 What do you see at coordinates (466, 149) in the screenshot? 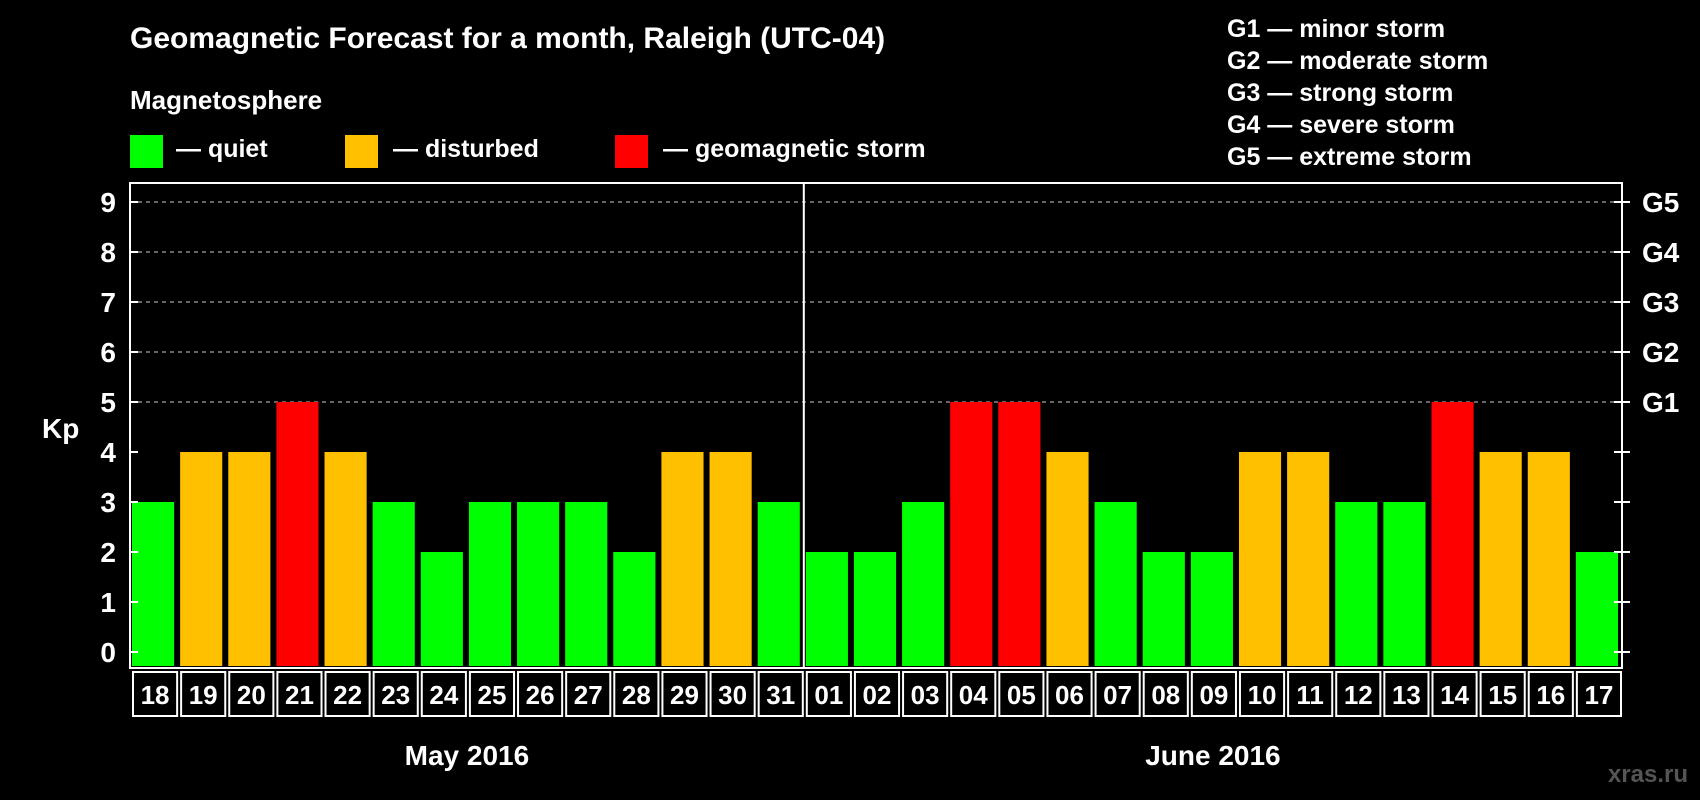
I see `legend-label-disturbed: — disturbed` at bounding box center [466, 149].